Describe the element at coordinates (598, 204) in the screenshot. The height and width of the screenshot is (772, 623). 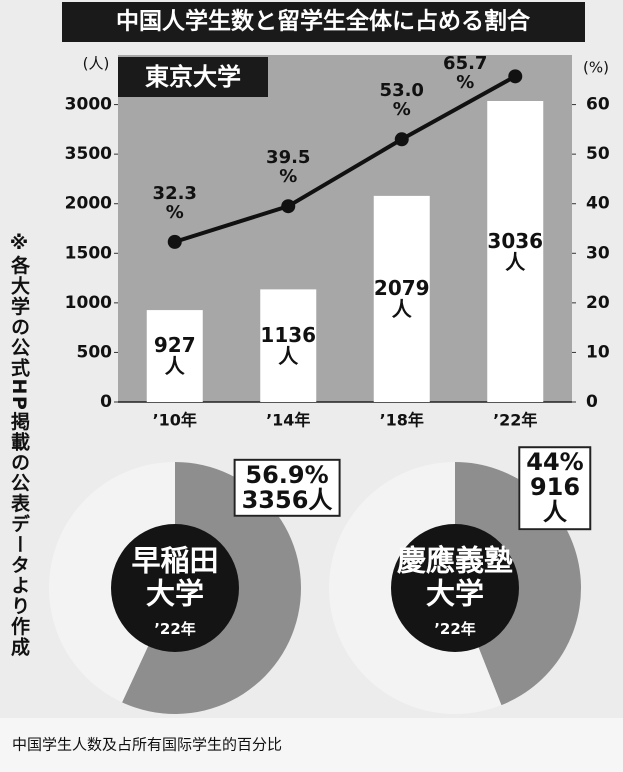
I see `y2-tick-label: 40` at that location.